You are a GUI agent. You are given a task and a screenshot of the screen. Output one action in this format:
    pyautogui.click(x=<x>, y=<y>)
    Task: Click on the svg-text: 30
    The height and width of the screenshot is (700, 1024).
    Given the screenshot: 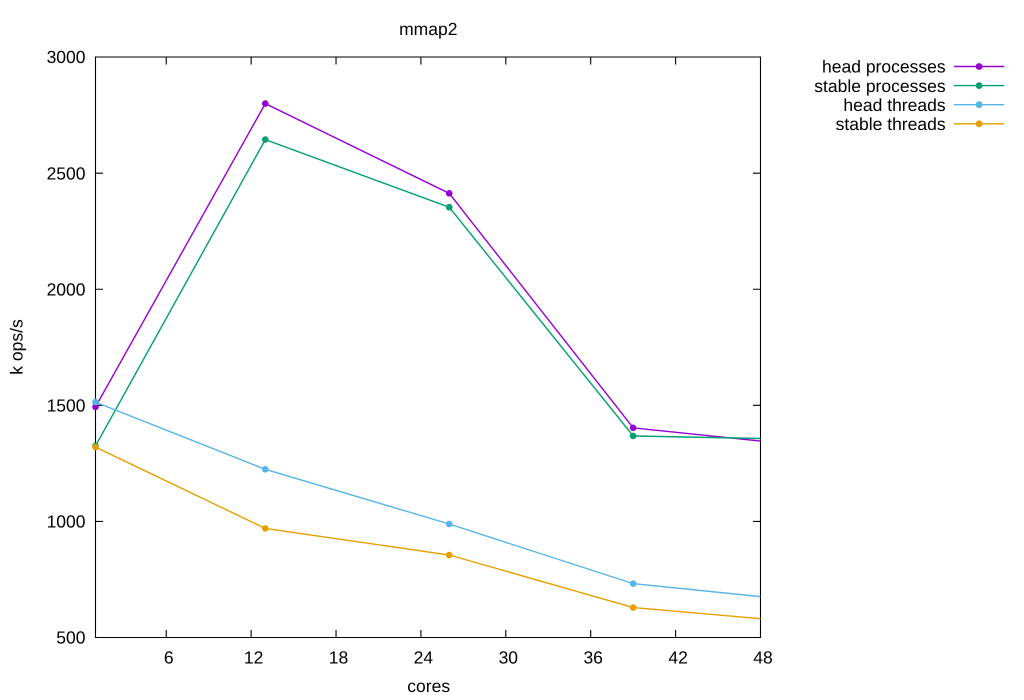 What is the action you would take?
    pyautogui.click(x=509, y=658)
    